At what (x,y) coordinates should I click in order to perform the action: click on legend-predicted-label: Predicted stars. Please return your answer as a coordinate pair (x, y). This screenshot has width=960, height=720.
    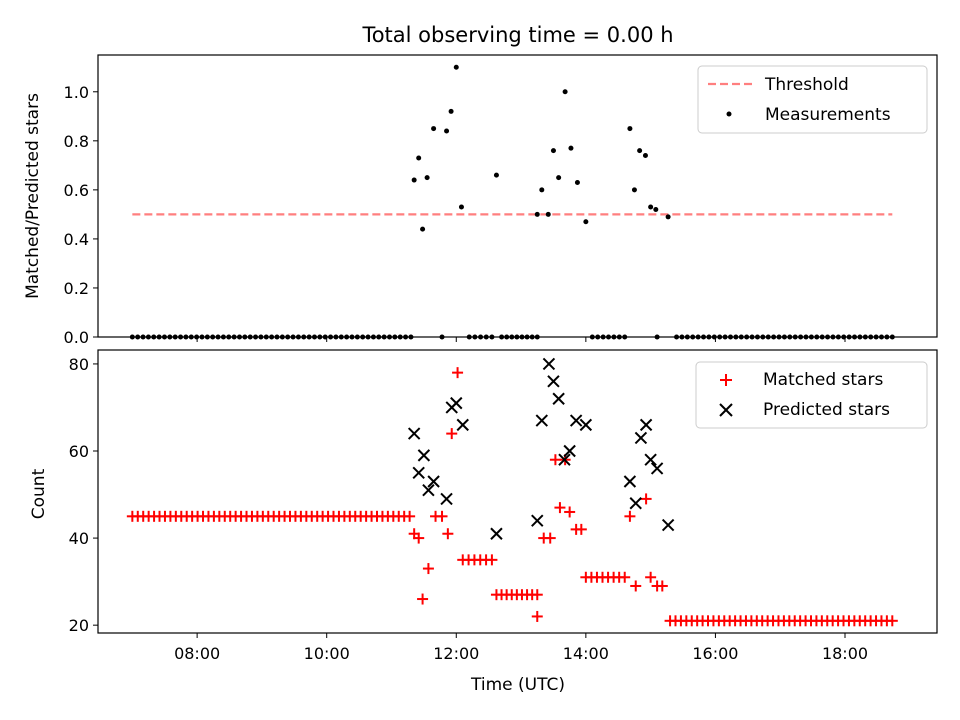
    Looking at the image, I should click on (826, 410).